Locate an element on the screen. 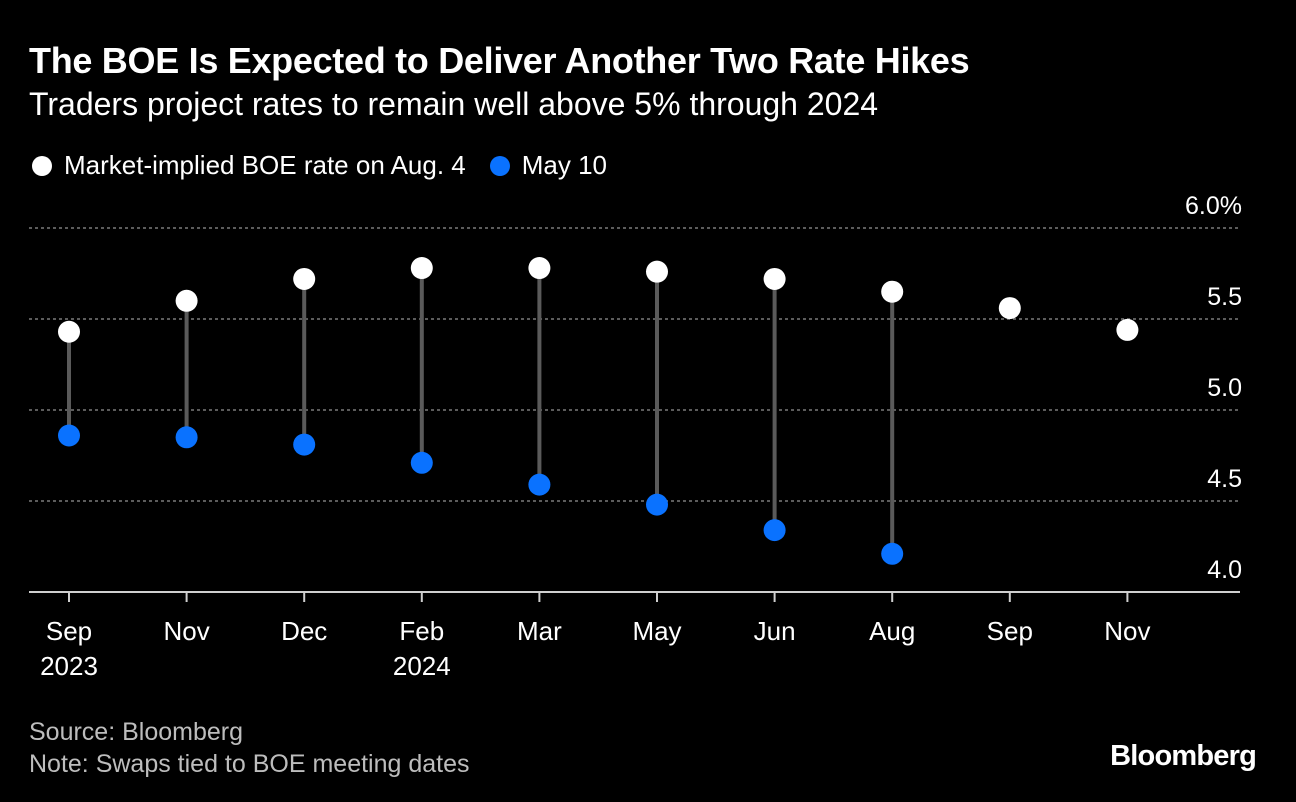 The width and height of the screenshot is (1296, 802). legend-swatch-may is located at coordinates (499, 165).